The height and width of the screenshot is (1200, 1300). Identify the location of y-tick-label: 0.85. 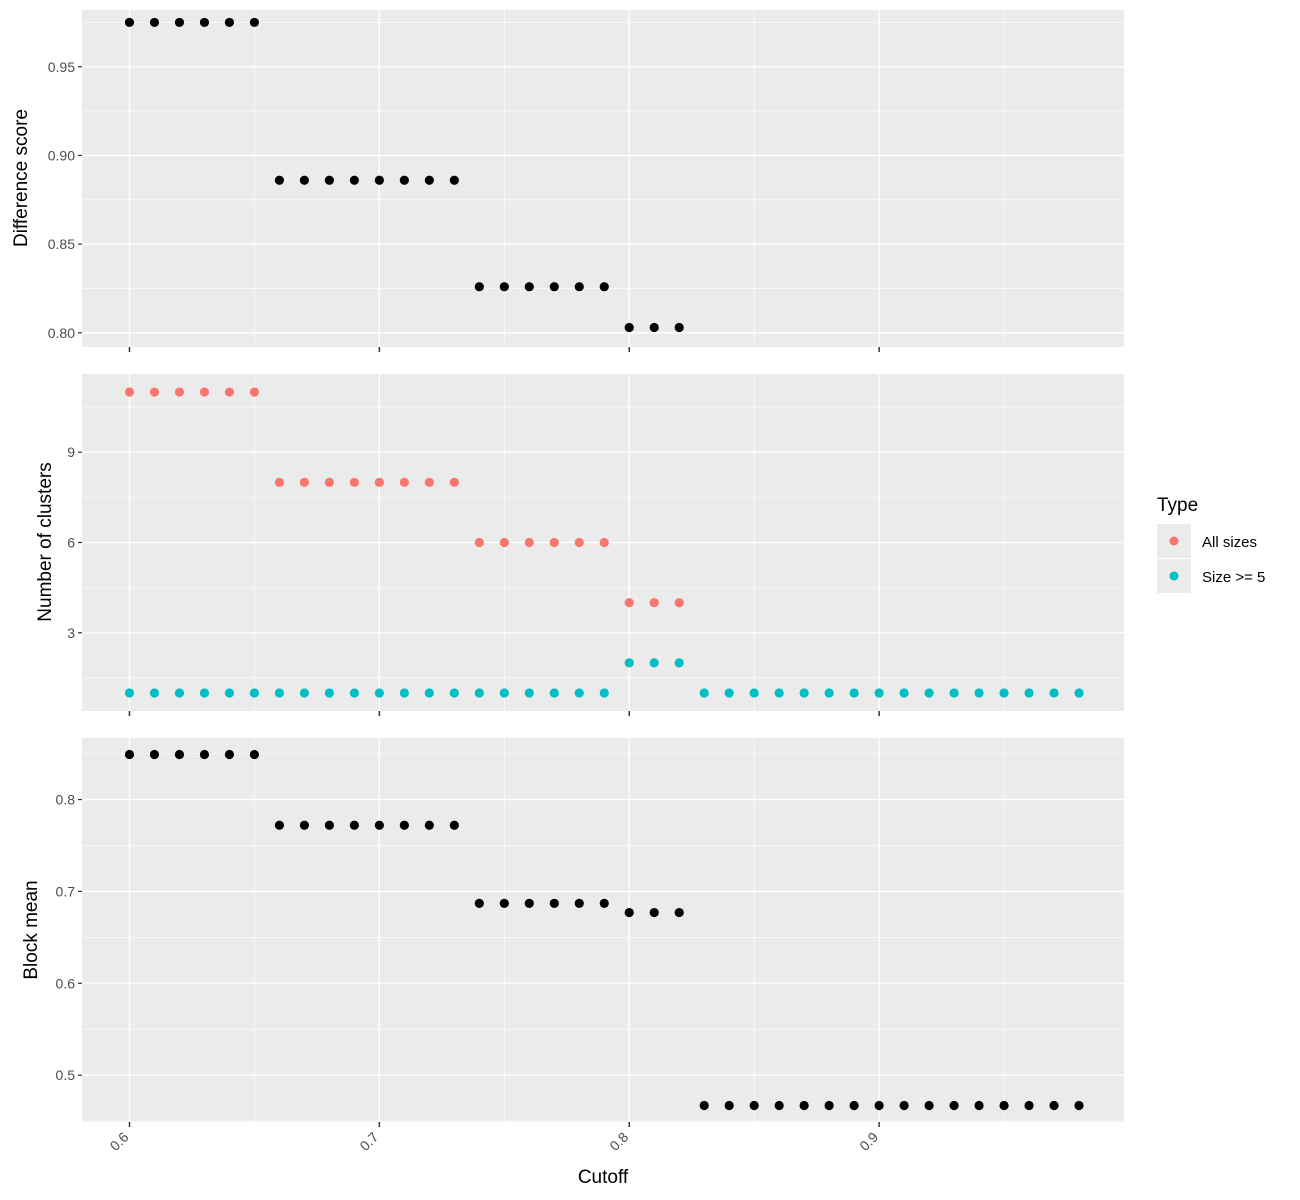
(61, 244).